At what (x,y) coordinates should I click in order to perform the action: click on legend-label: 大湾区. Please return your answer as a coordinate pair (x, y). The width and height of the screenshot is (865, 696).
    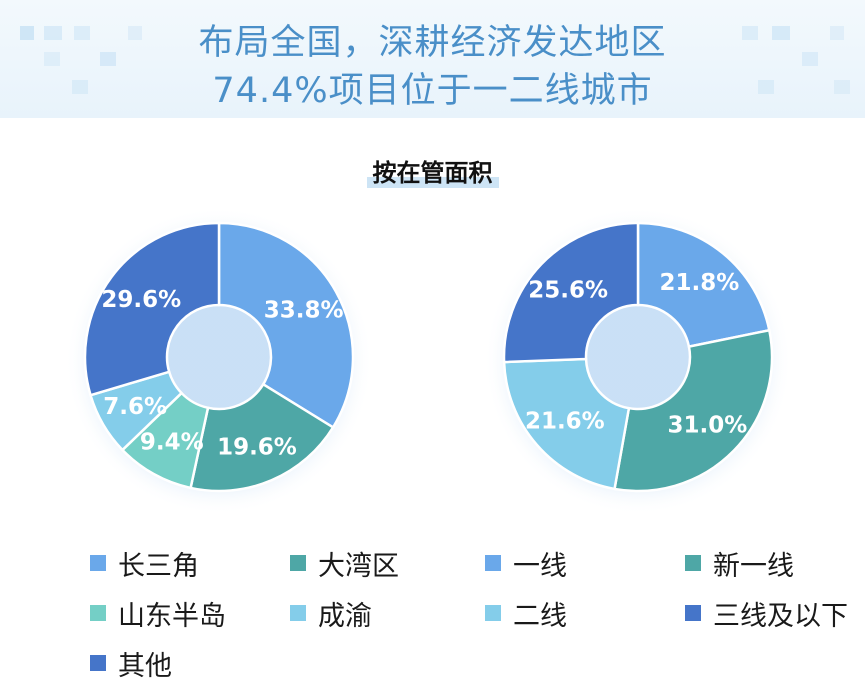
    Looking at the image, I should click on (358, 566).